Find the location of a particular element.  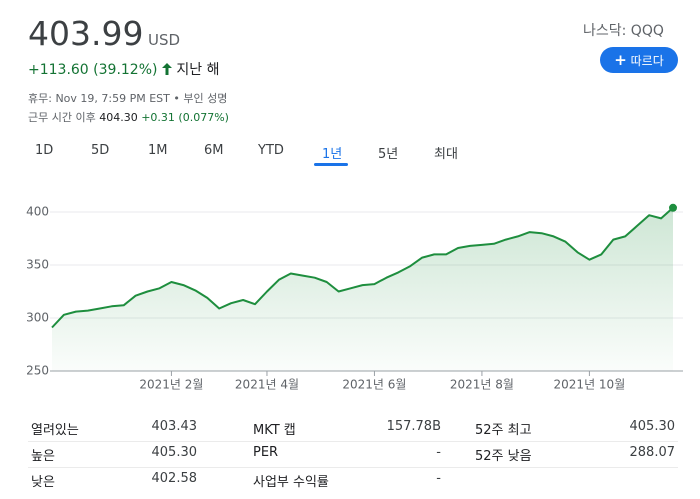

x-tick-label: 2021년 10월 is located at coordinates (590, 385).